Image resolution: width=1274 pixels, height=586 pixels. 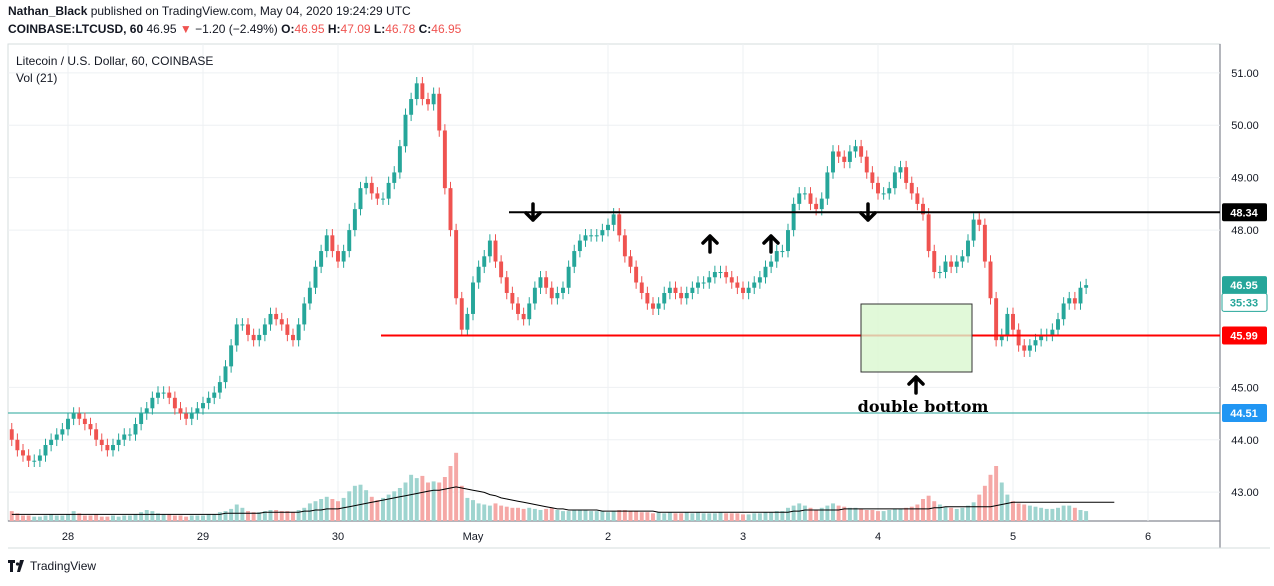 I want to click on volume-ma-line, so click(x=563, y=500).